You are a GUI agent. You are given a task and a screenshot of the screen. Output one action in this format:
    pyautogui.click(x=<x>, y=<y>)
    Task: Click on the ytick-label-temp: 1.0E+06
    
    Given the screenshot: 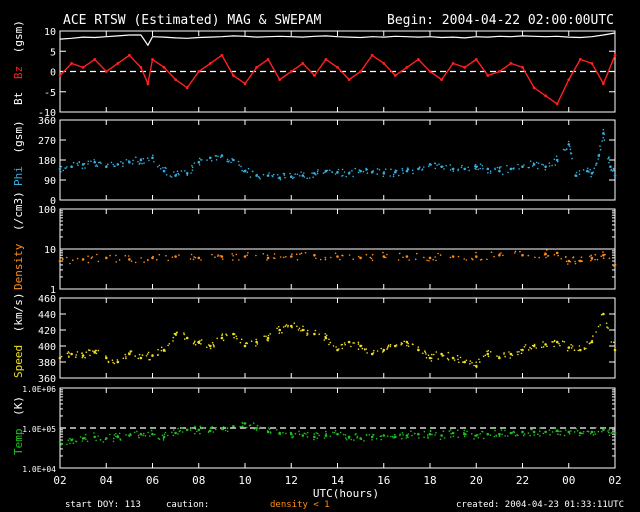 What is the action you would take?
    pyautogui.click(x=39, y=389)
    